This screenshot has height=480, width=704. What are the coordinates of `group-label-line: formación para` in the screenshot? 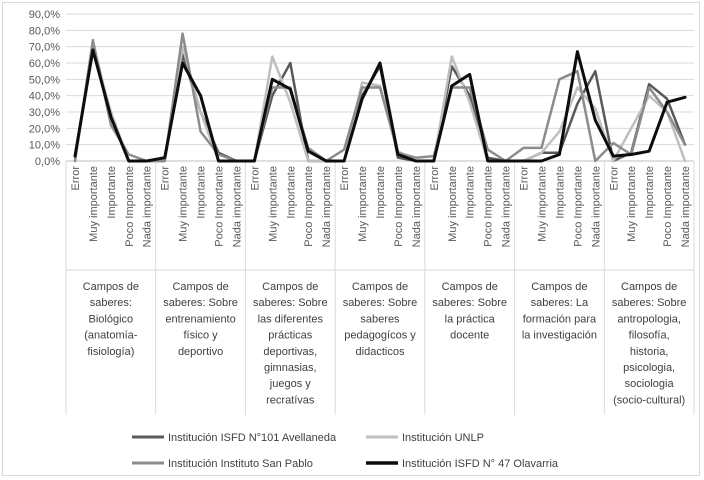 It's located at (560, 319).